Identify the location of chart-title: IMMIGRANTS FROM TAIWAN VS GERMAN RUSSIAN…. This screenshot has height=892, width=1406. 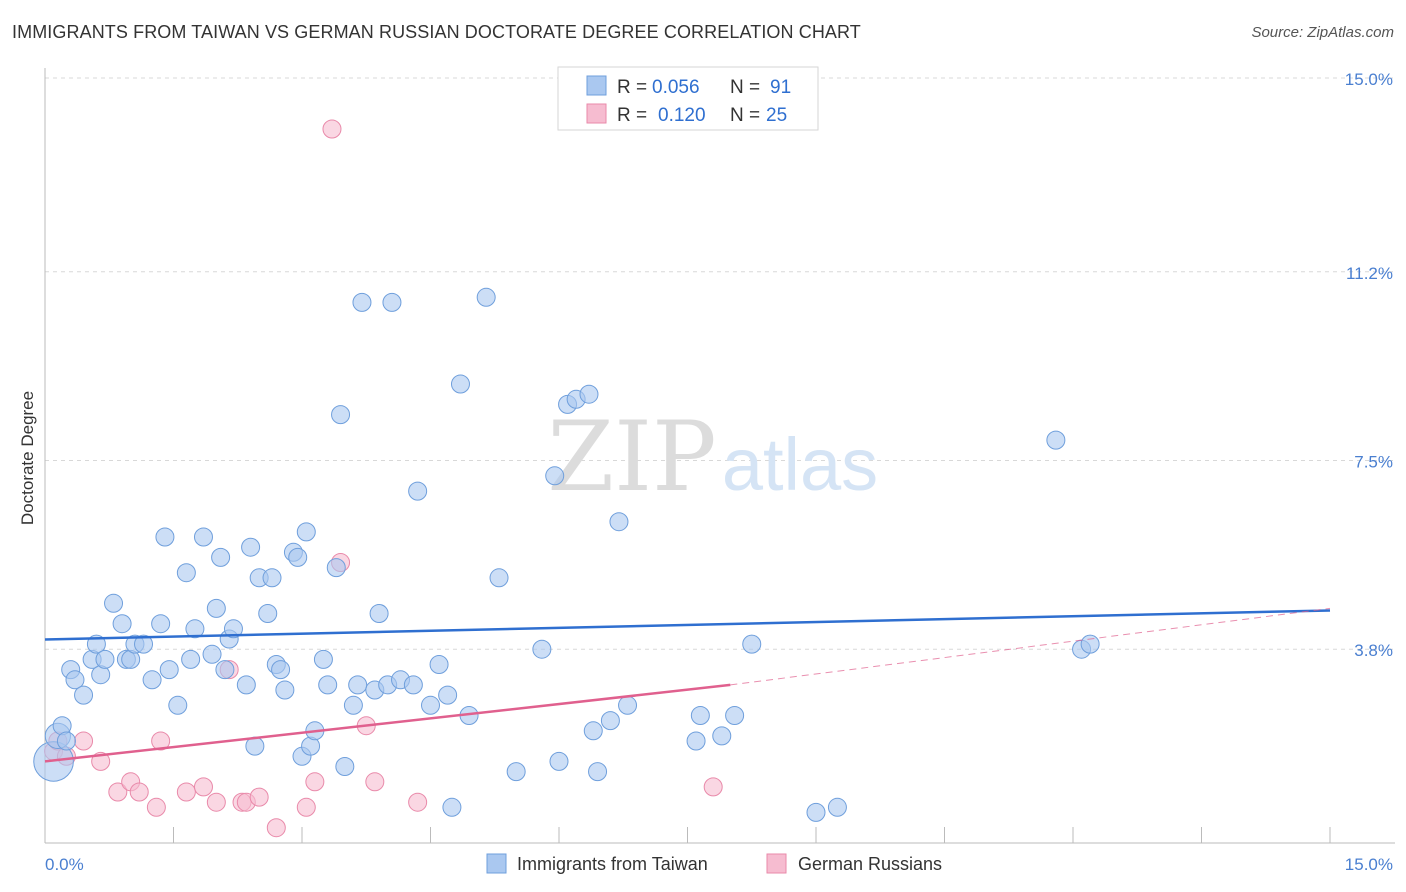
(436, 32).